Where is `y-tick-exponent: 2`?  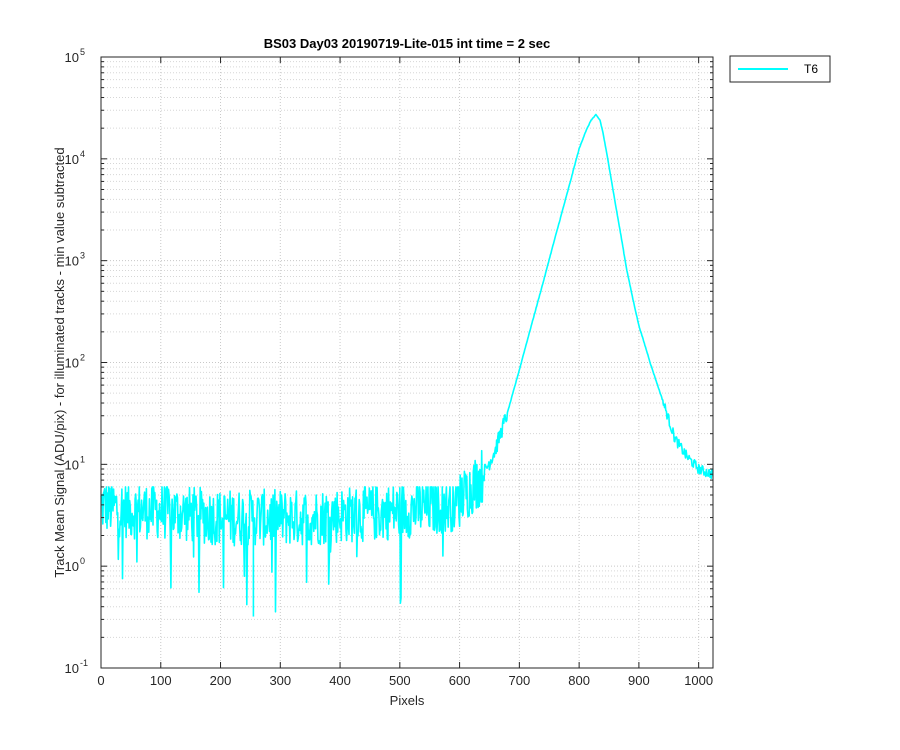
y-tick-exponent: 2 is located at coordinates (82, 358).